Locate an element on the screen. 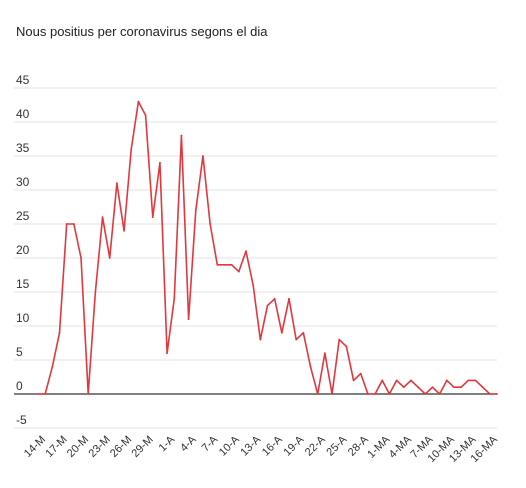  y-tick-label: -5 is located at coordinates (21, 420).